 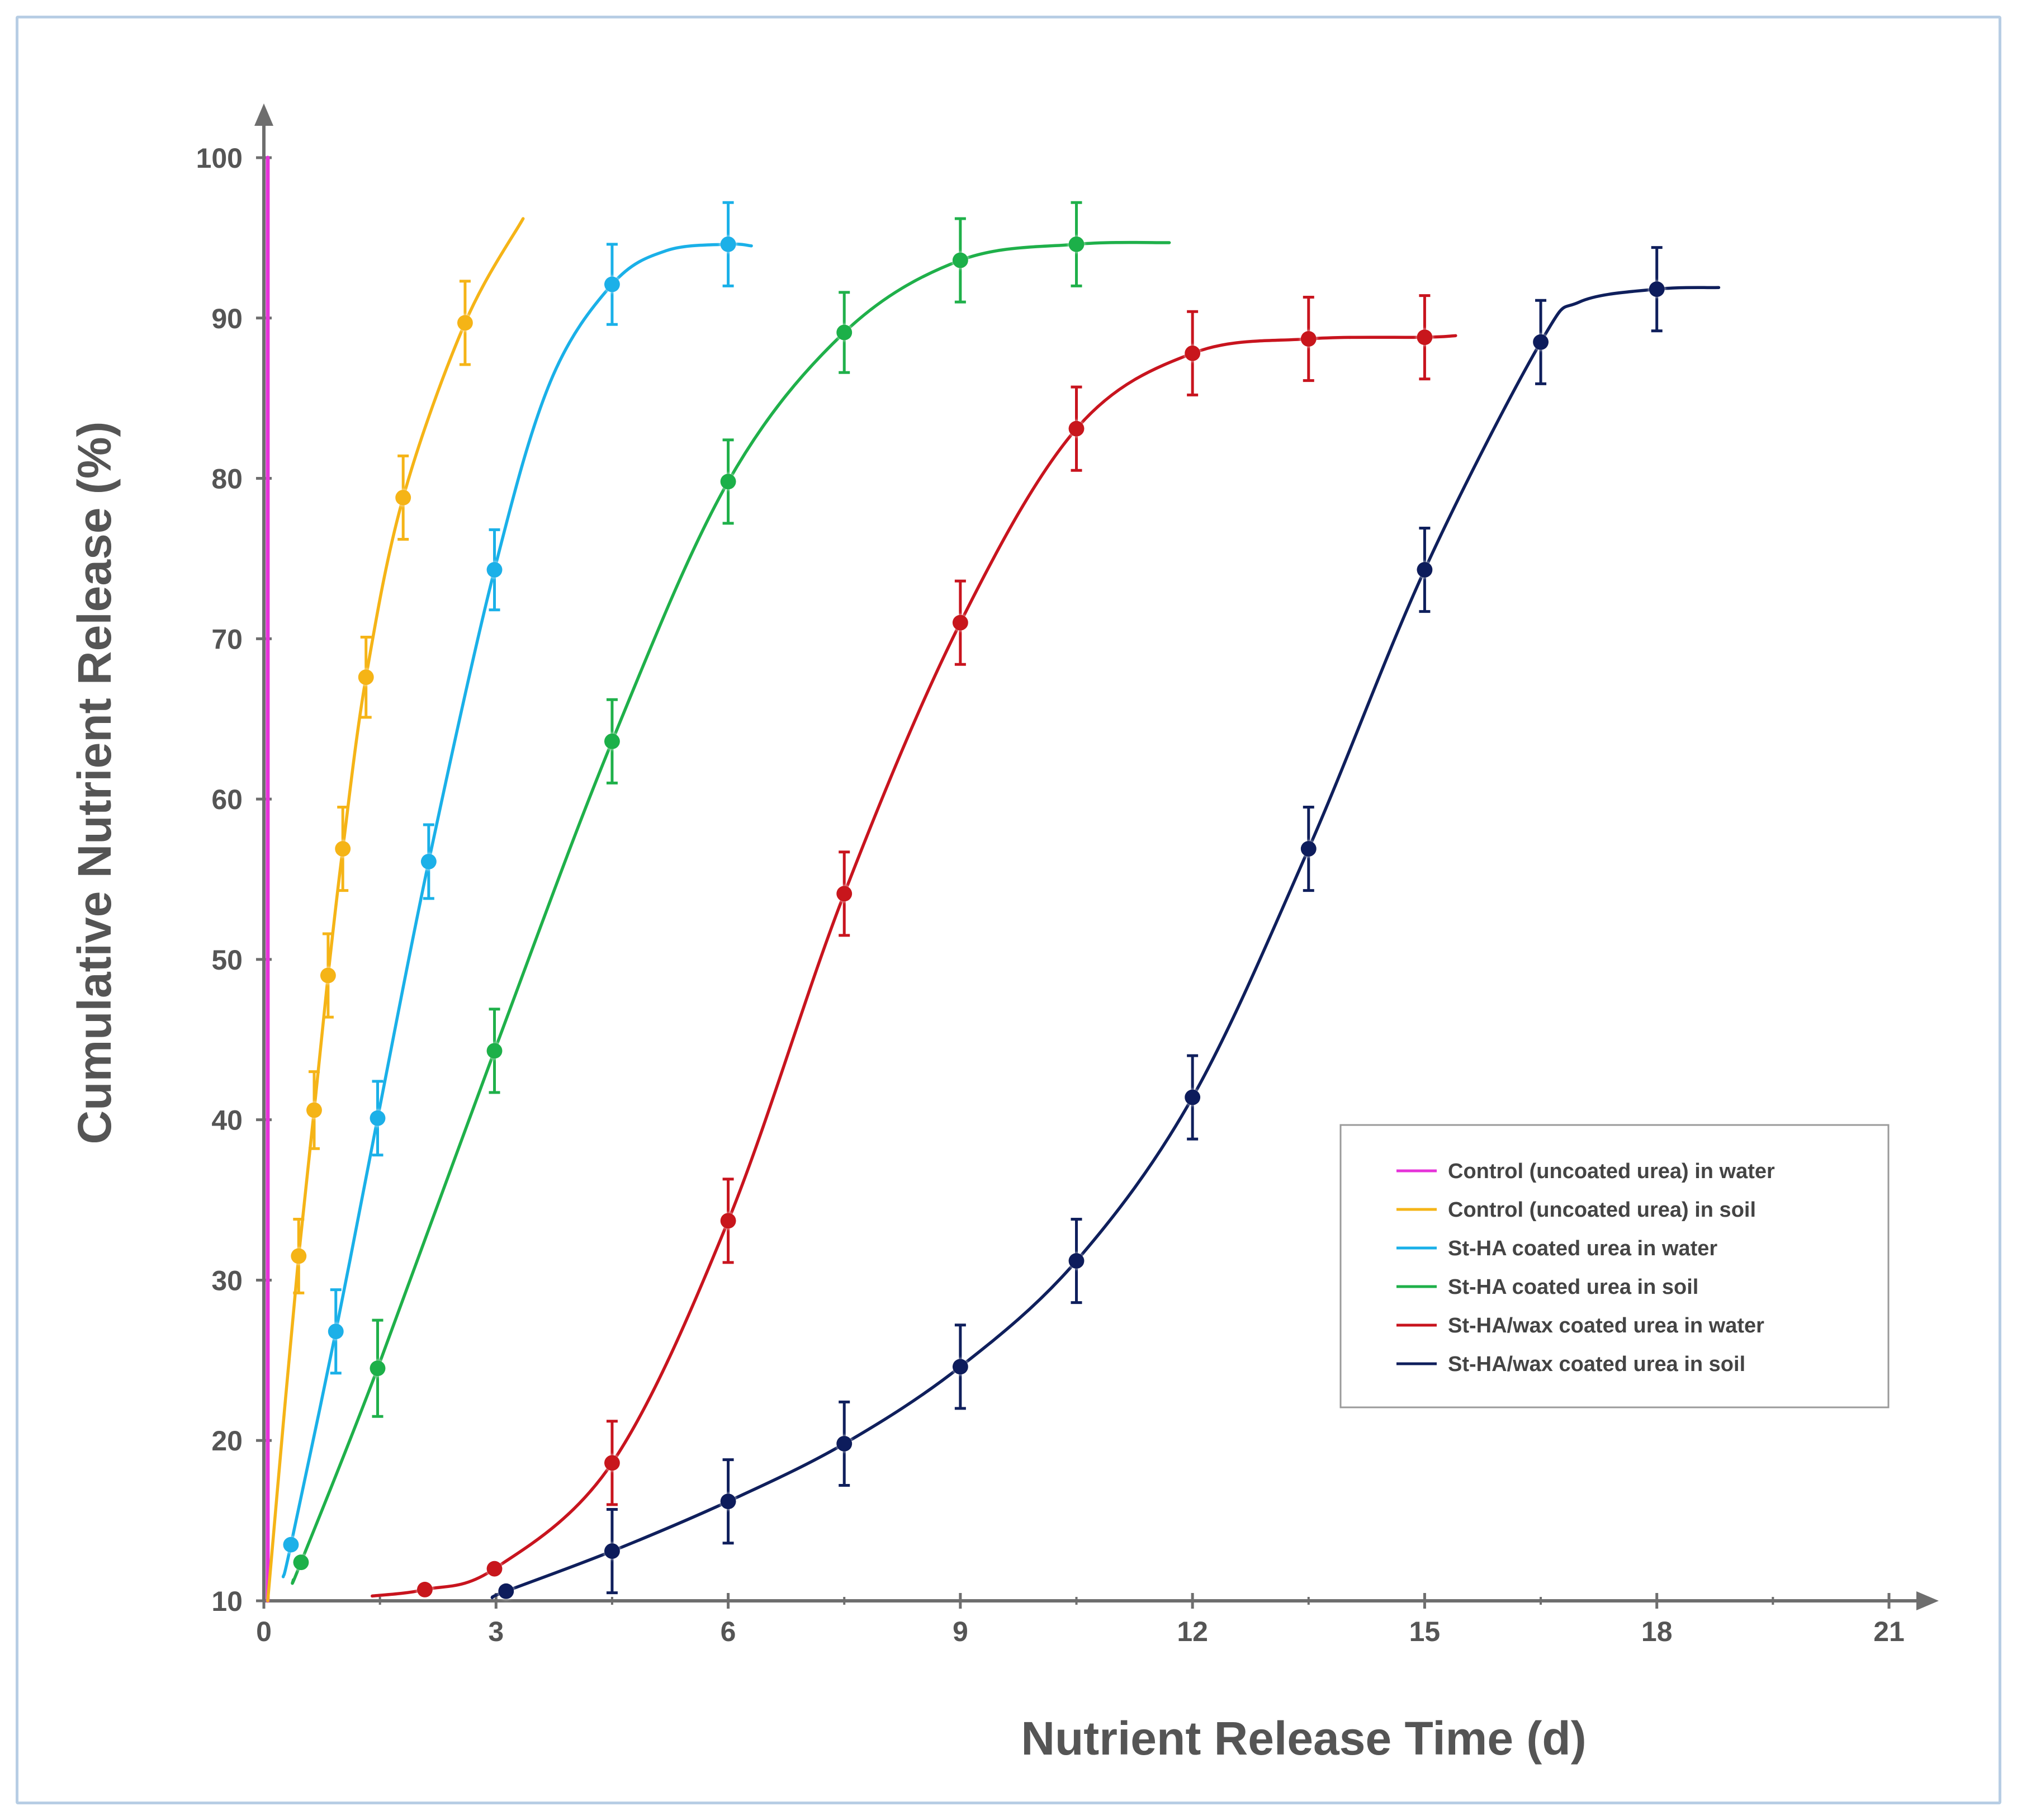 What do you see at coordinates (227, 960) in the screenshot?
I see `y-tick-label: 50` at bounding box center [227, 960].